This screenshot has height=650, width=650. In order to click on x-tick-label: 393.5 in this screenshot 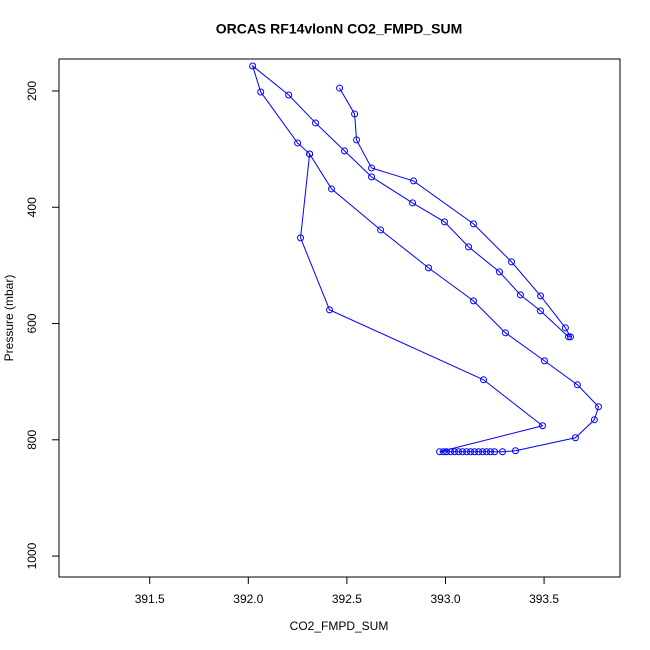, I will do `click(544, 599)`.